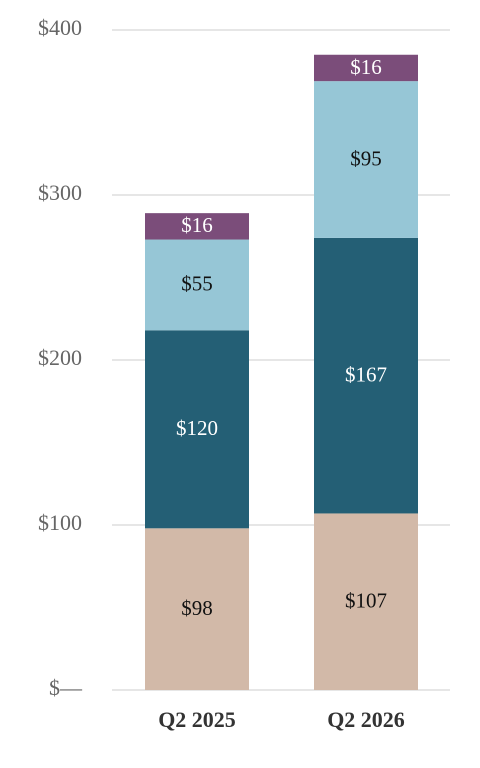 This screenshot has width=480, height=768. I want to click on data-label: $95, so click(366, 158).